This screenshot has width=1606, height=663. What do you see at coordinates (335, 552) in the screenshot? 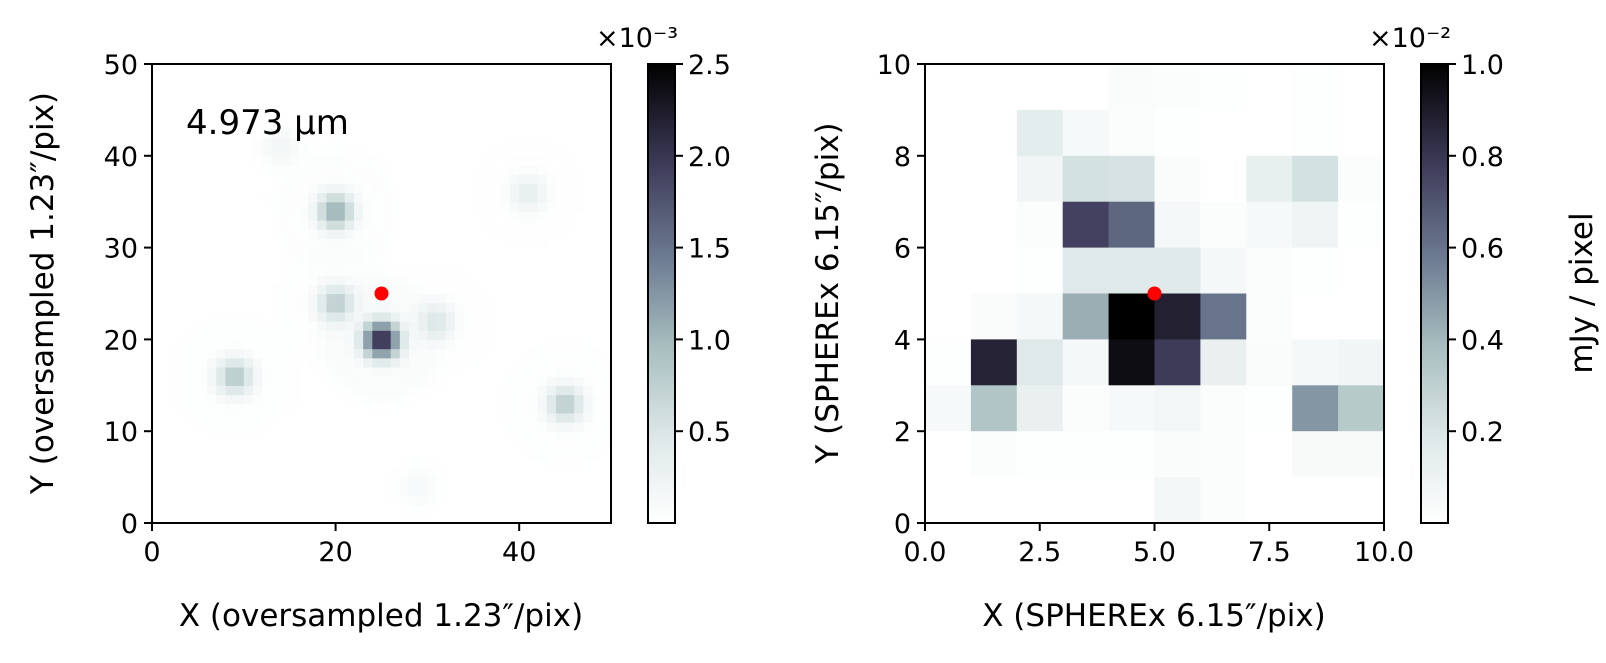
I see `x-tick-label: 20` at bounding box center [335, 552].